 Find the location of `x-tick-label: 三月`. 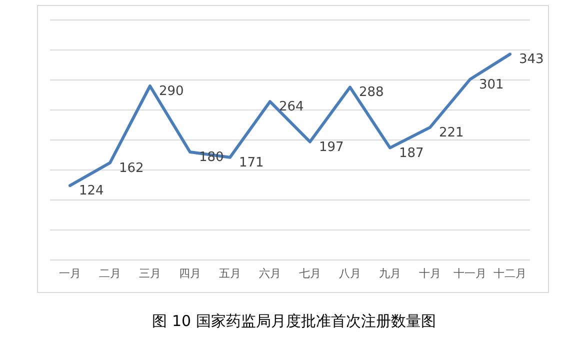

x-tick-label: 三月 is located at coordinates (150, 273).